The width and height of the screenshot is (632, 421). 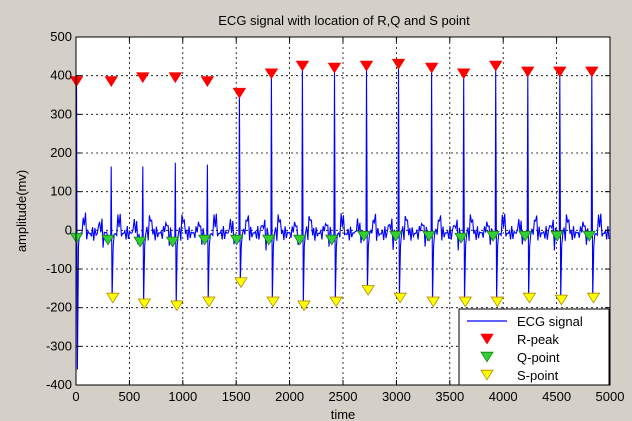 I want to click on x-tick-label: 2000, so click(x=289, y=396).